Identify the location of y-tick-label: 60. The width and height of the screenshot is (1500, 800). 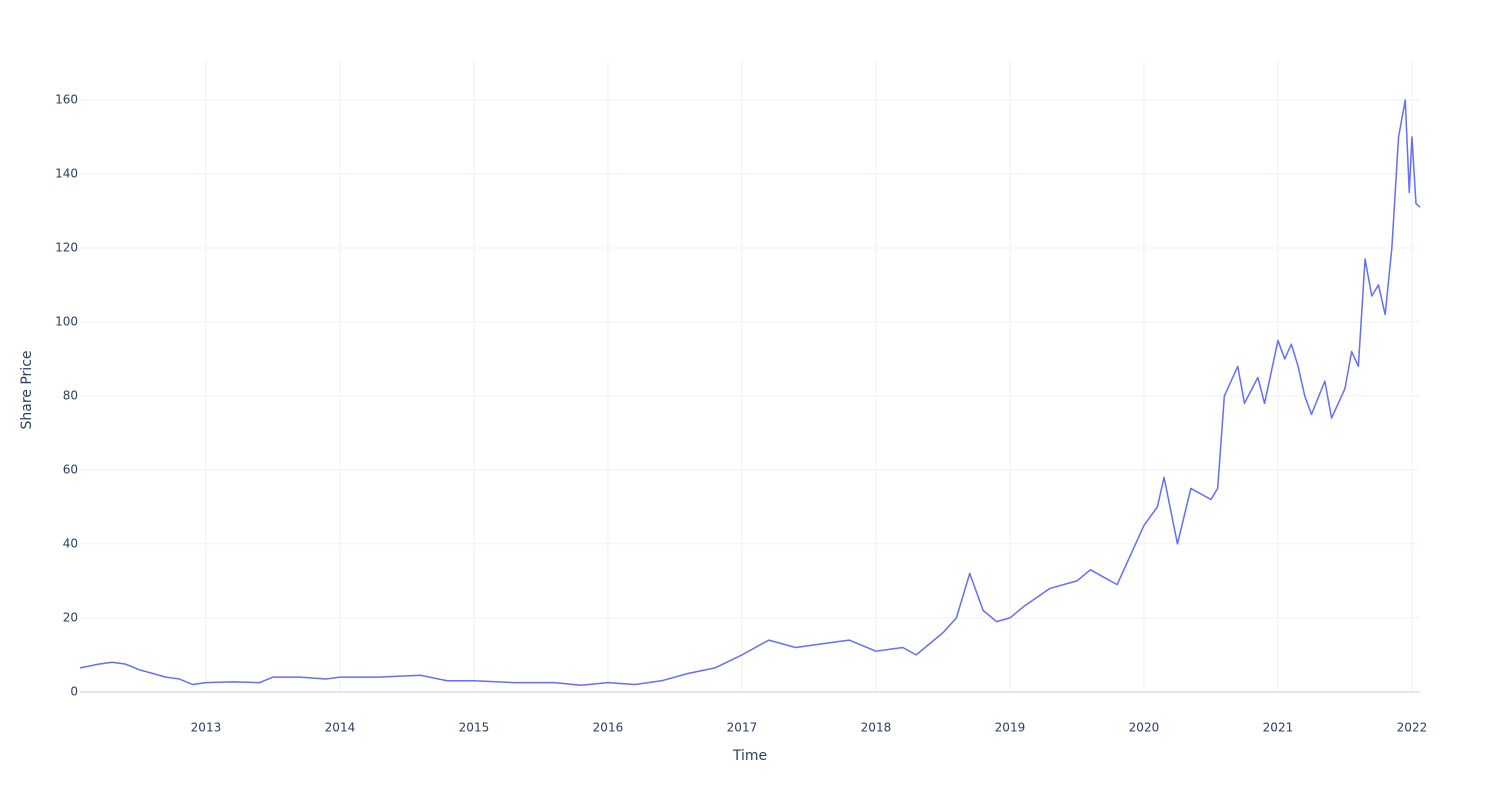
(70, 469).